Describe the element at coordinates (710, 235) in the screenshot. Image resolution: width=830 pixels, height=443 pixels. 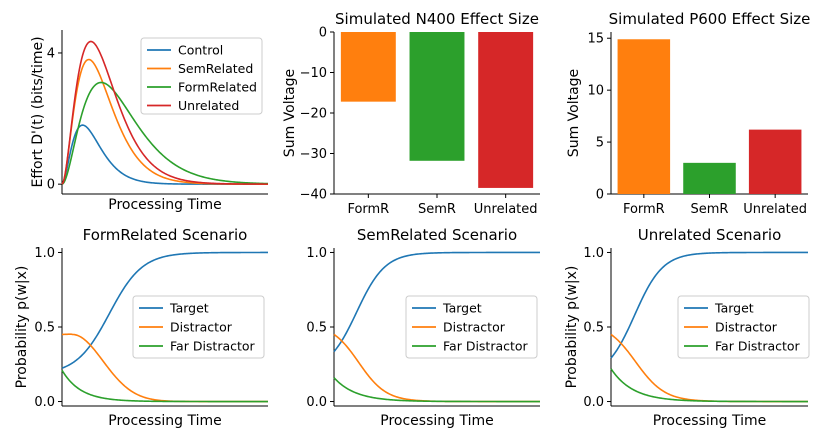
I see `chart-title: Unrelated Scenario` at that location.